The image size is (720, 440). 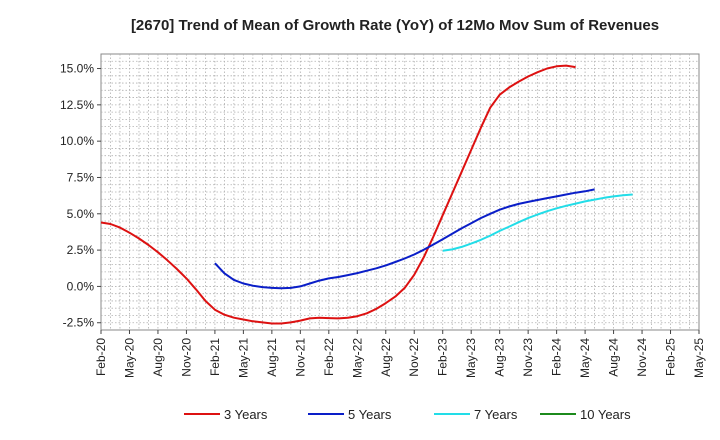 What do you see at coordinates (81, 250) in the screenshot?
I see `y-tick-label: 2.5%` at bounding box center [81, 250].